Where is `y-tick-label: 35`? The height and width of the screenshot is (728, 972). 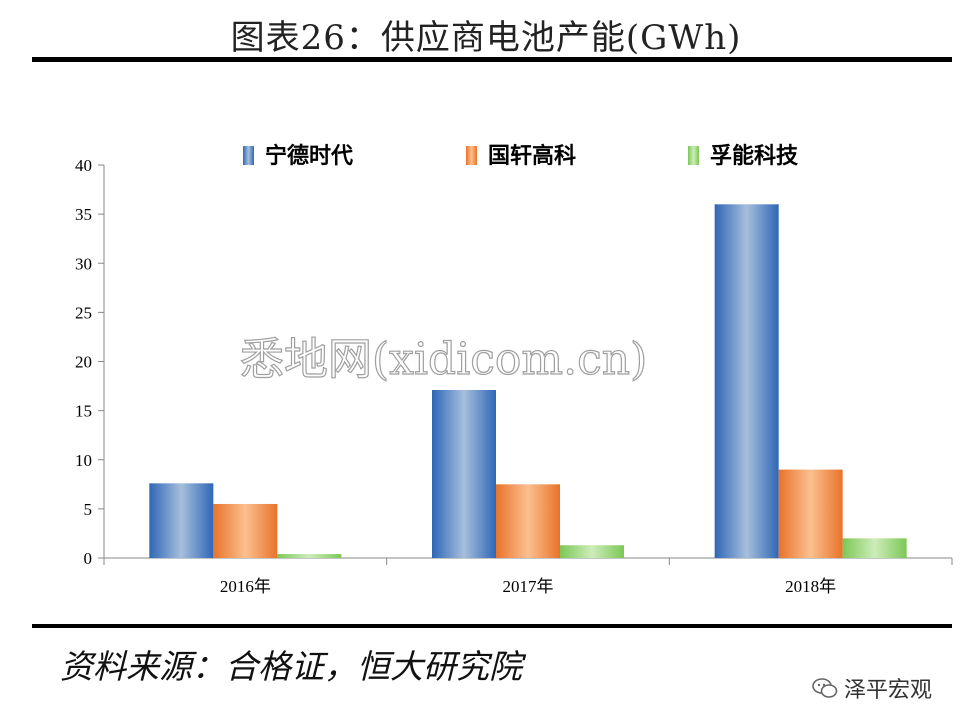 y-tick-label: 35 is located at coordinates (83, 214).